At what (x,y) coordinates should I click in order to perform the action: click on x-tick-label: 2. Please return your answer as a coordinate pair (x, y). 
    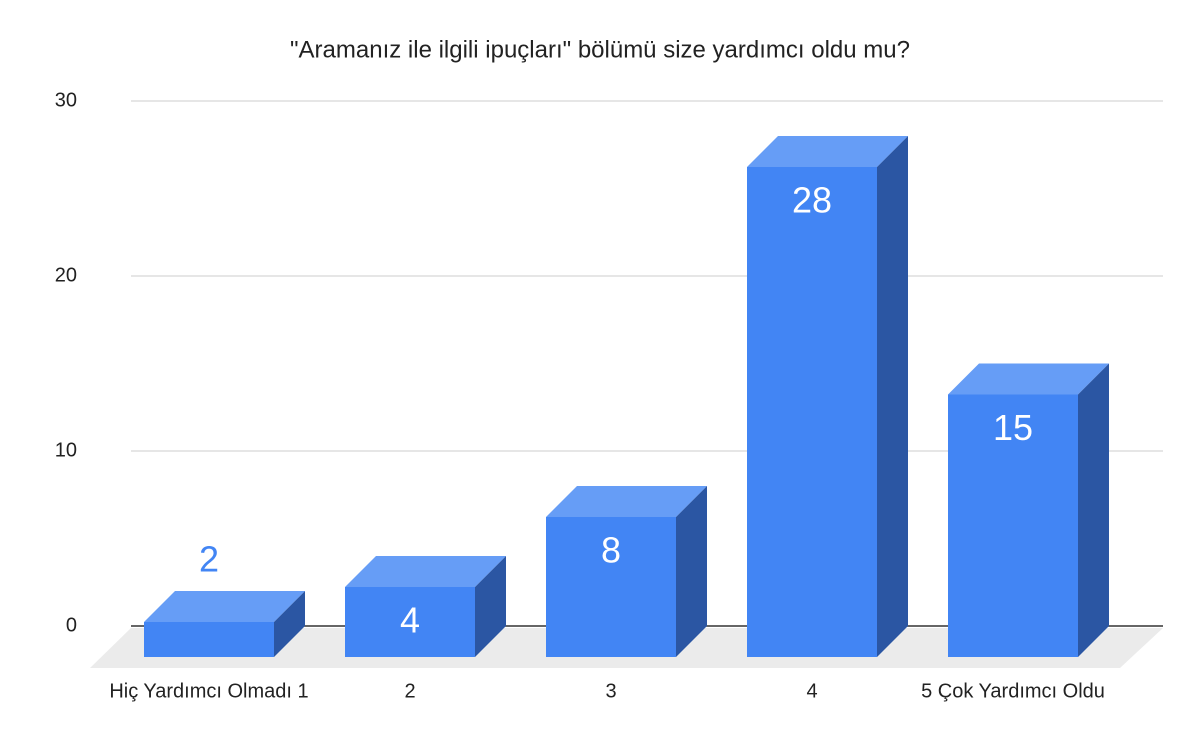
    Looking at the image, I should click on (409, 691).